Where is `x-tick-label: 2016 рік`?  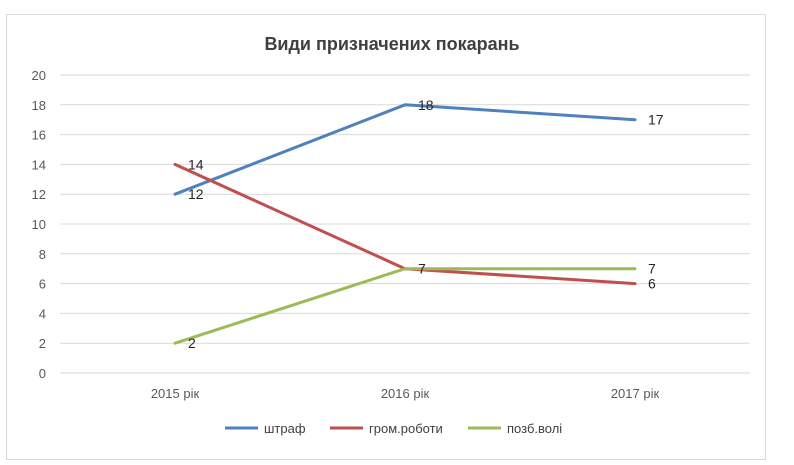 x-tick-label: 2016 рік is located at coordinates (405, 393).